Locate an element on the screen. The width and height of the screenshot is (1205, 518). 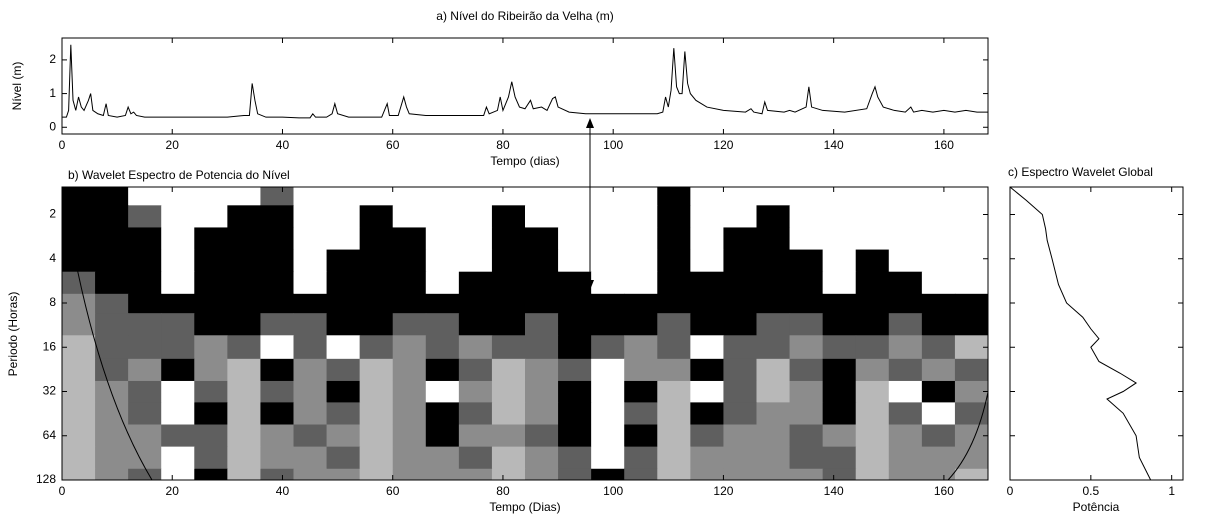
x-tick-label: 100 is located at coordinates (613, 491).